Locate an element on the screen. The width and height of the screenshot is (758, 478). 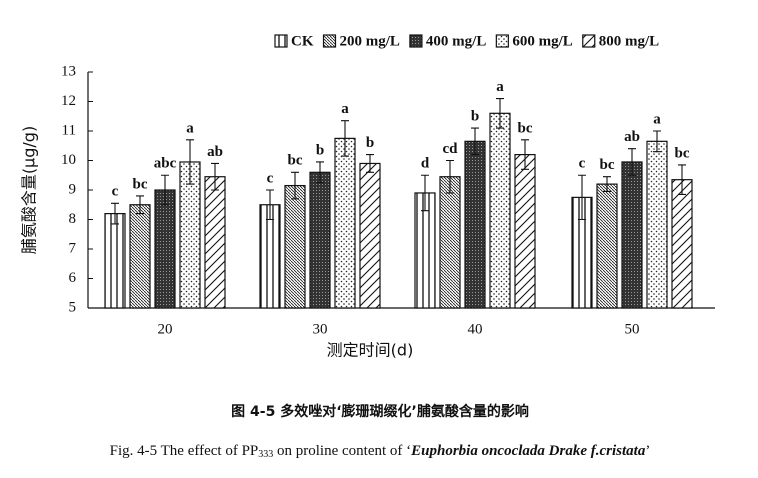
x-tick-label: 30 is located at coordinates (320, 329).